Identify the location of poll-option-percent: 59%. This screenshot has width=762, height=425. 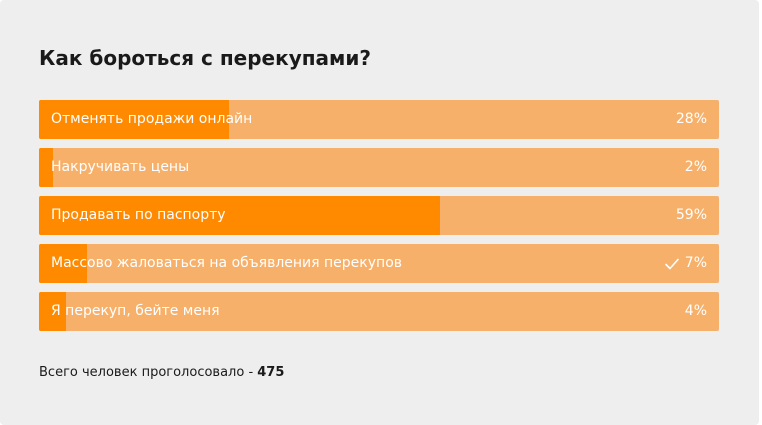
(691, 215).